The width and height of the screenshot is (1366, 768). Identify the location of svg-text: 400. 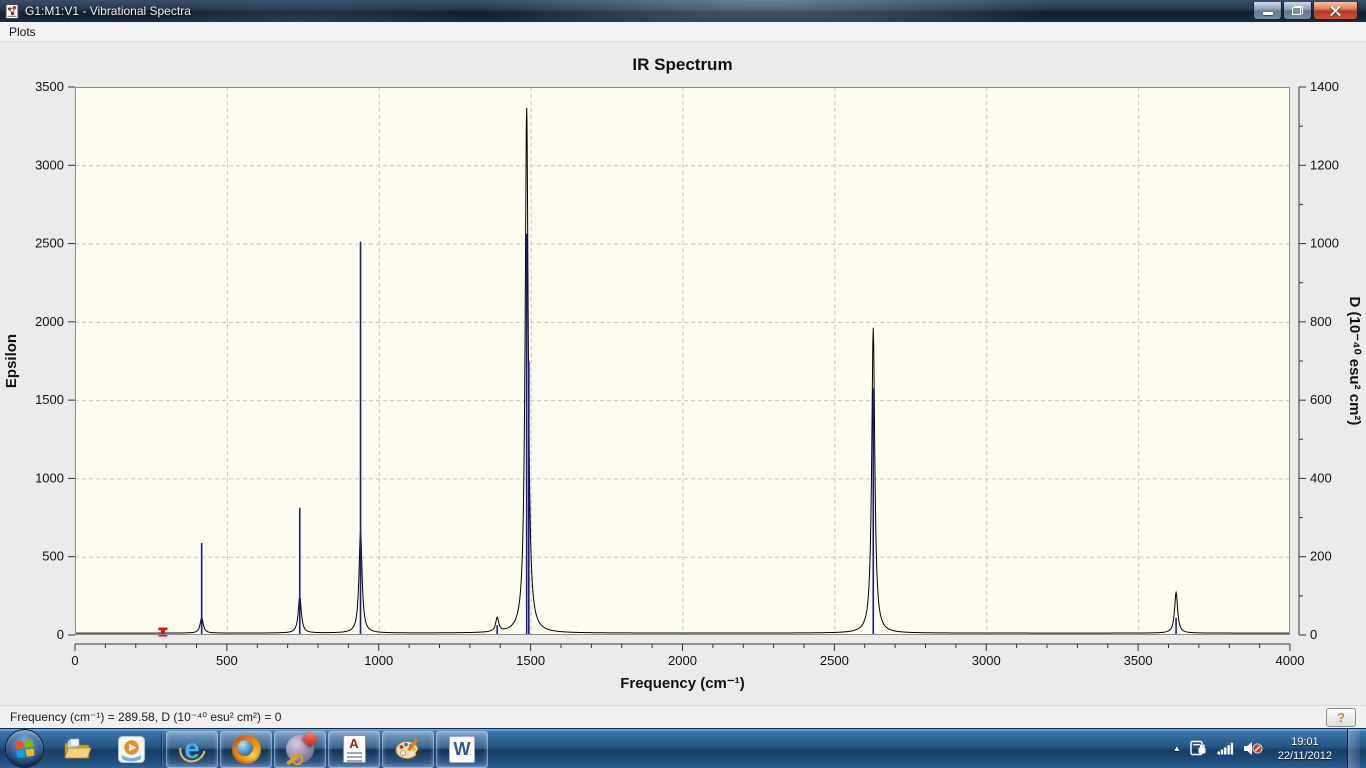
(1321, 477).